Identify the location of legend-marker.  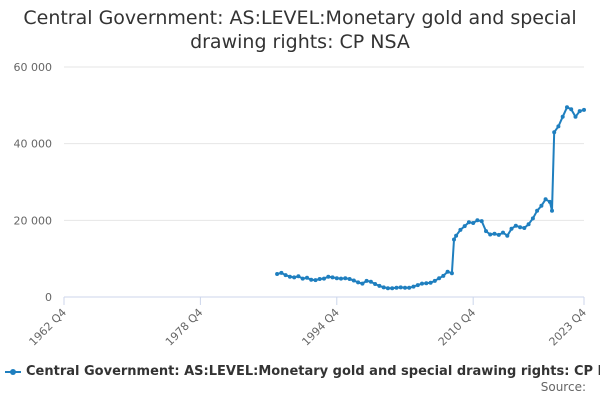
(13, 372).